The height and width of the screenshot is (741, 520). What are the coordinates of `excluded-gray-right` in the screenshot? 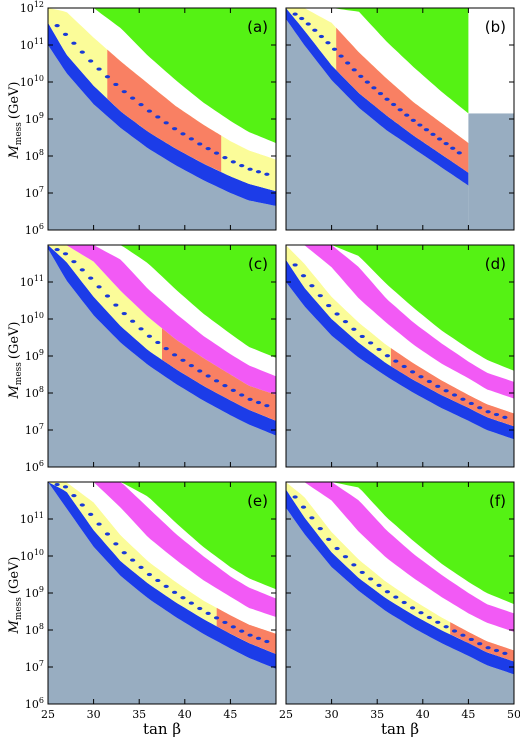 It's located at (491, 171).